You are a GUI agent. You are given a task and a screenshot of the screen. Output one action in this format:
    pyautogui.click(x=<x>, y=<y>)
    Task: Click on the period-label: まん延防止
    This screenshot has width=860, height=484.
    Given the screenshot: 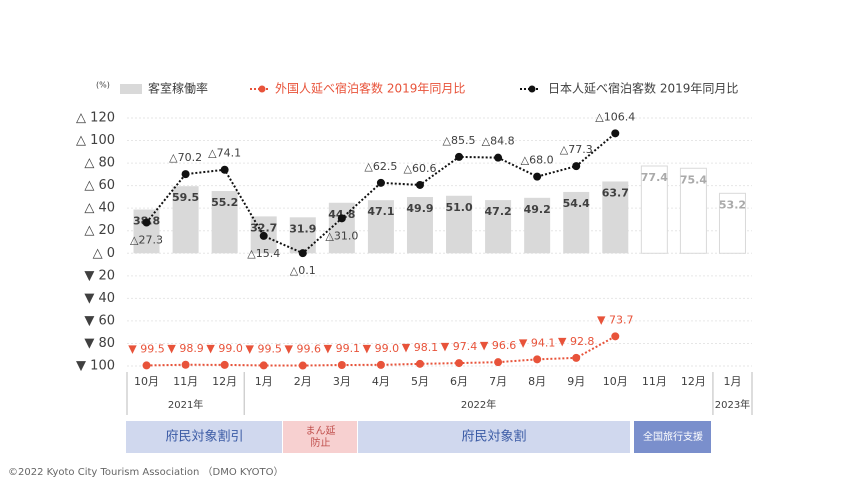 What is the action you would take?
    pyautogui.click(x=321, y=437)
    